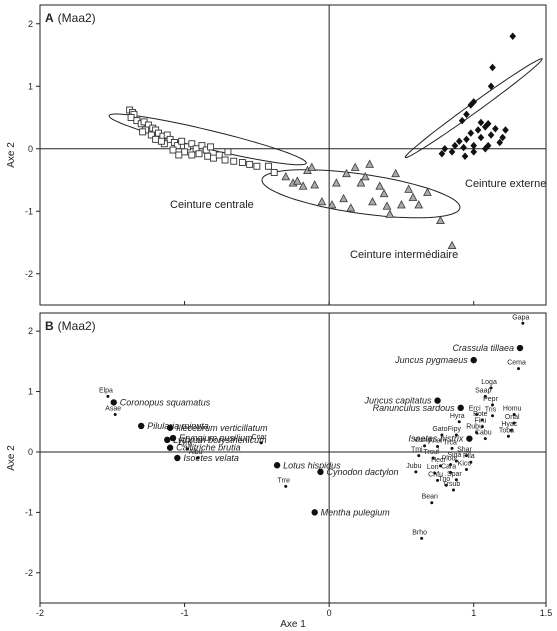 The width and height of the screenshot is (557, 631). What do you see at coordinates (431, 452) in the screenshot?
I see `species-label: Trsuf` at bounding box center [431, 452].